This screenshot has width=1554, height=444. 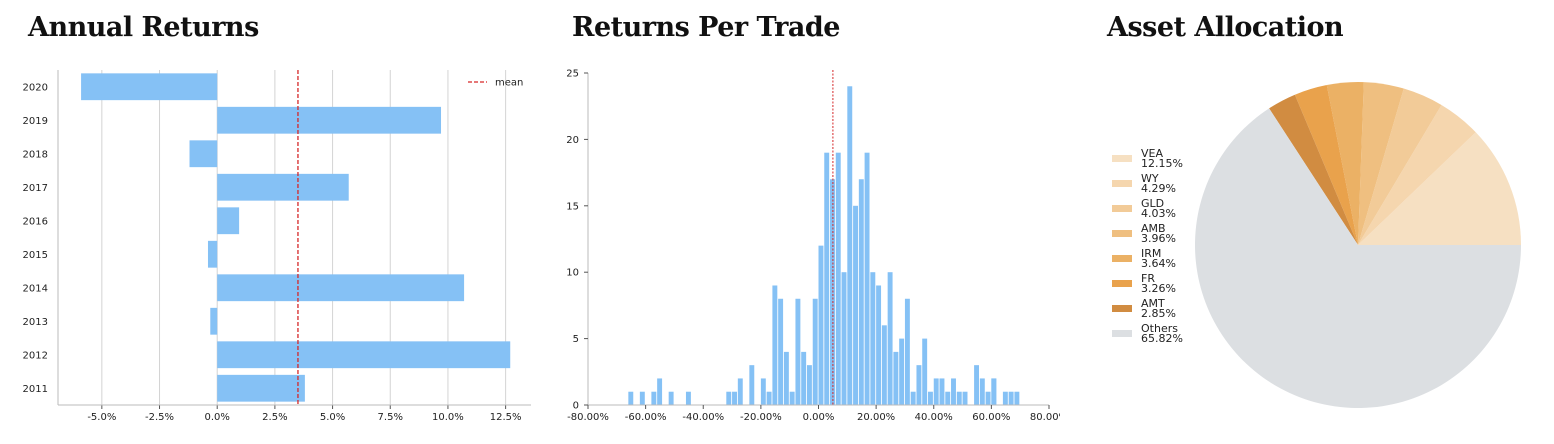 I want to click on x-tick-label: 10.0%, so click(x=448, y=417).